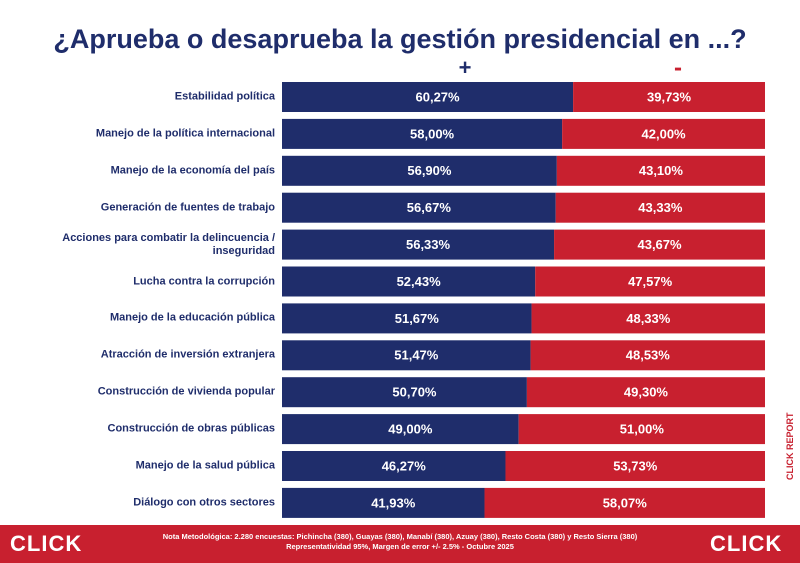 This screenshot has height=563, width=800. Describe the element at coordinates (678, 67) in the screenshot. I see `legend-sign: -` at that location.